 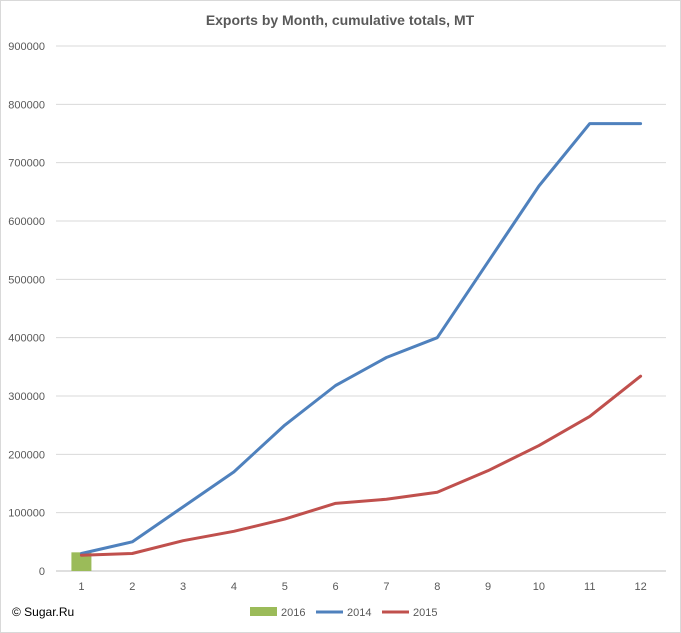 What do you see at coordinates (263, 611) in the screenshot?
I see `legend-swatch-2016` at bounding box center [263, 611].